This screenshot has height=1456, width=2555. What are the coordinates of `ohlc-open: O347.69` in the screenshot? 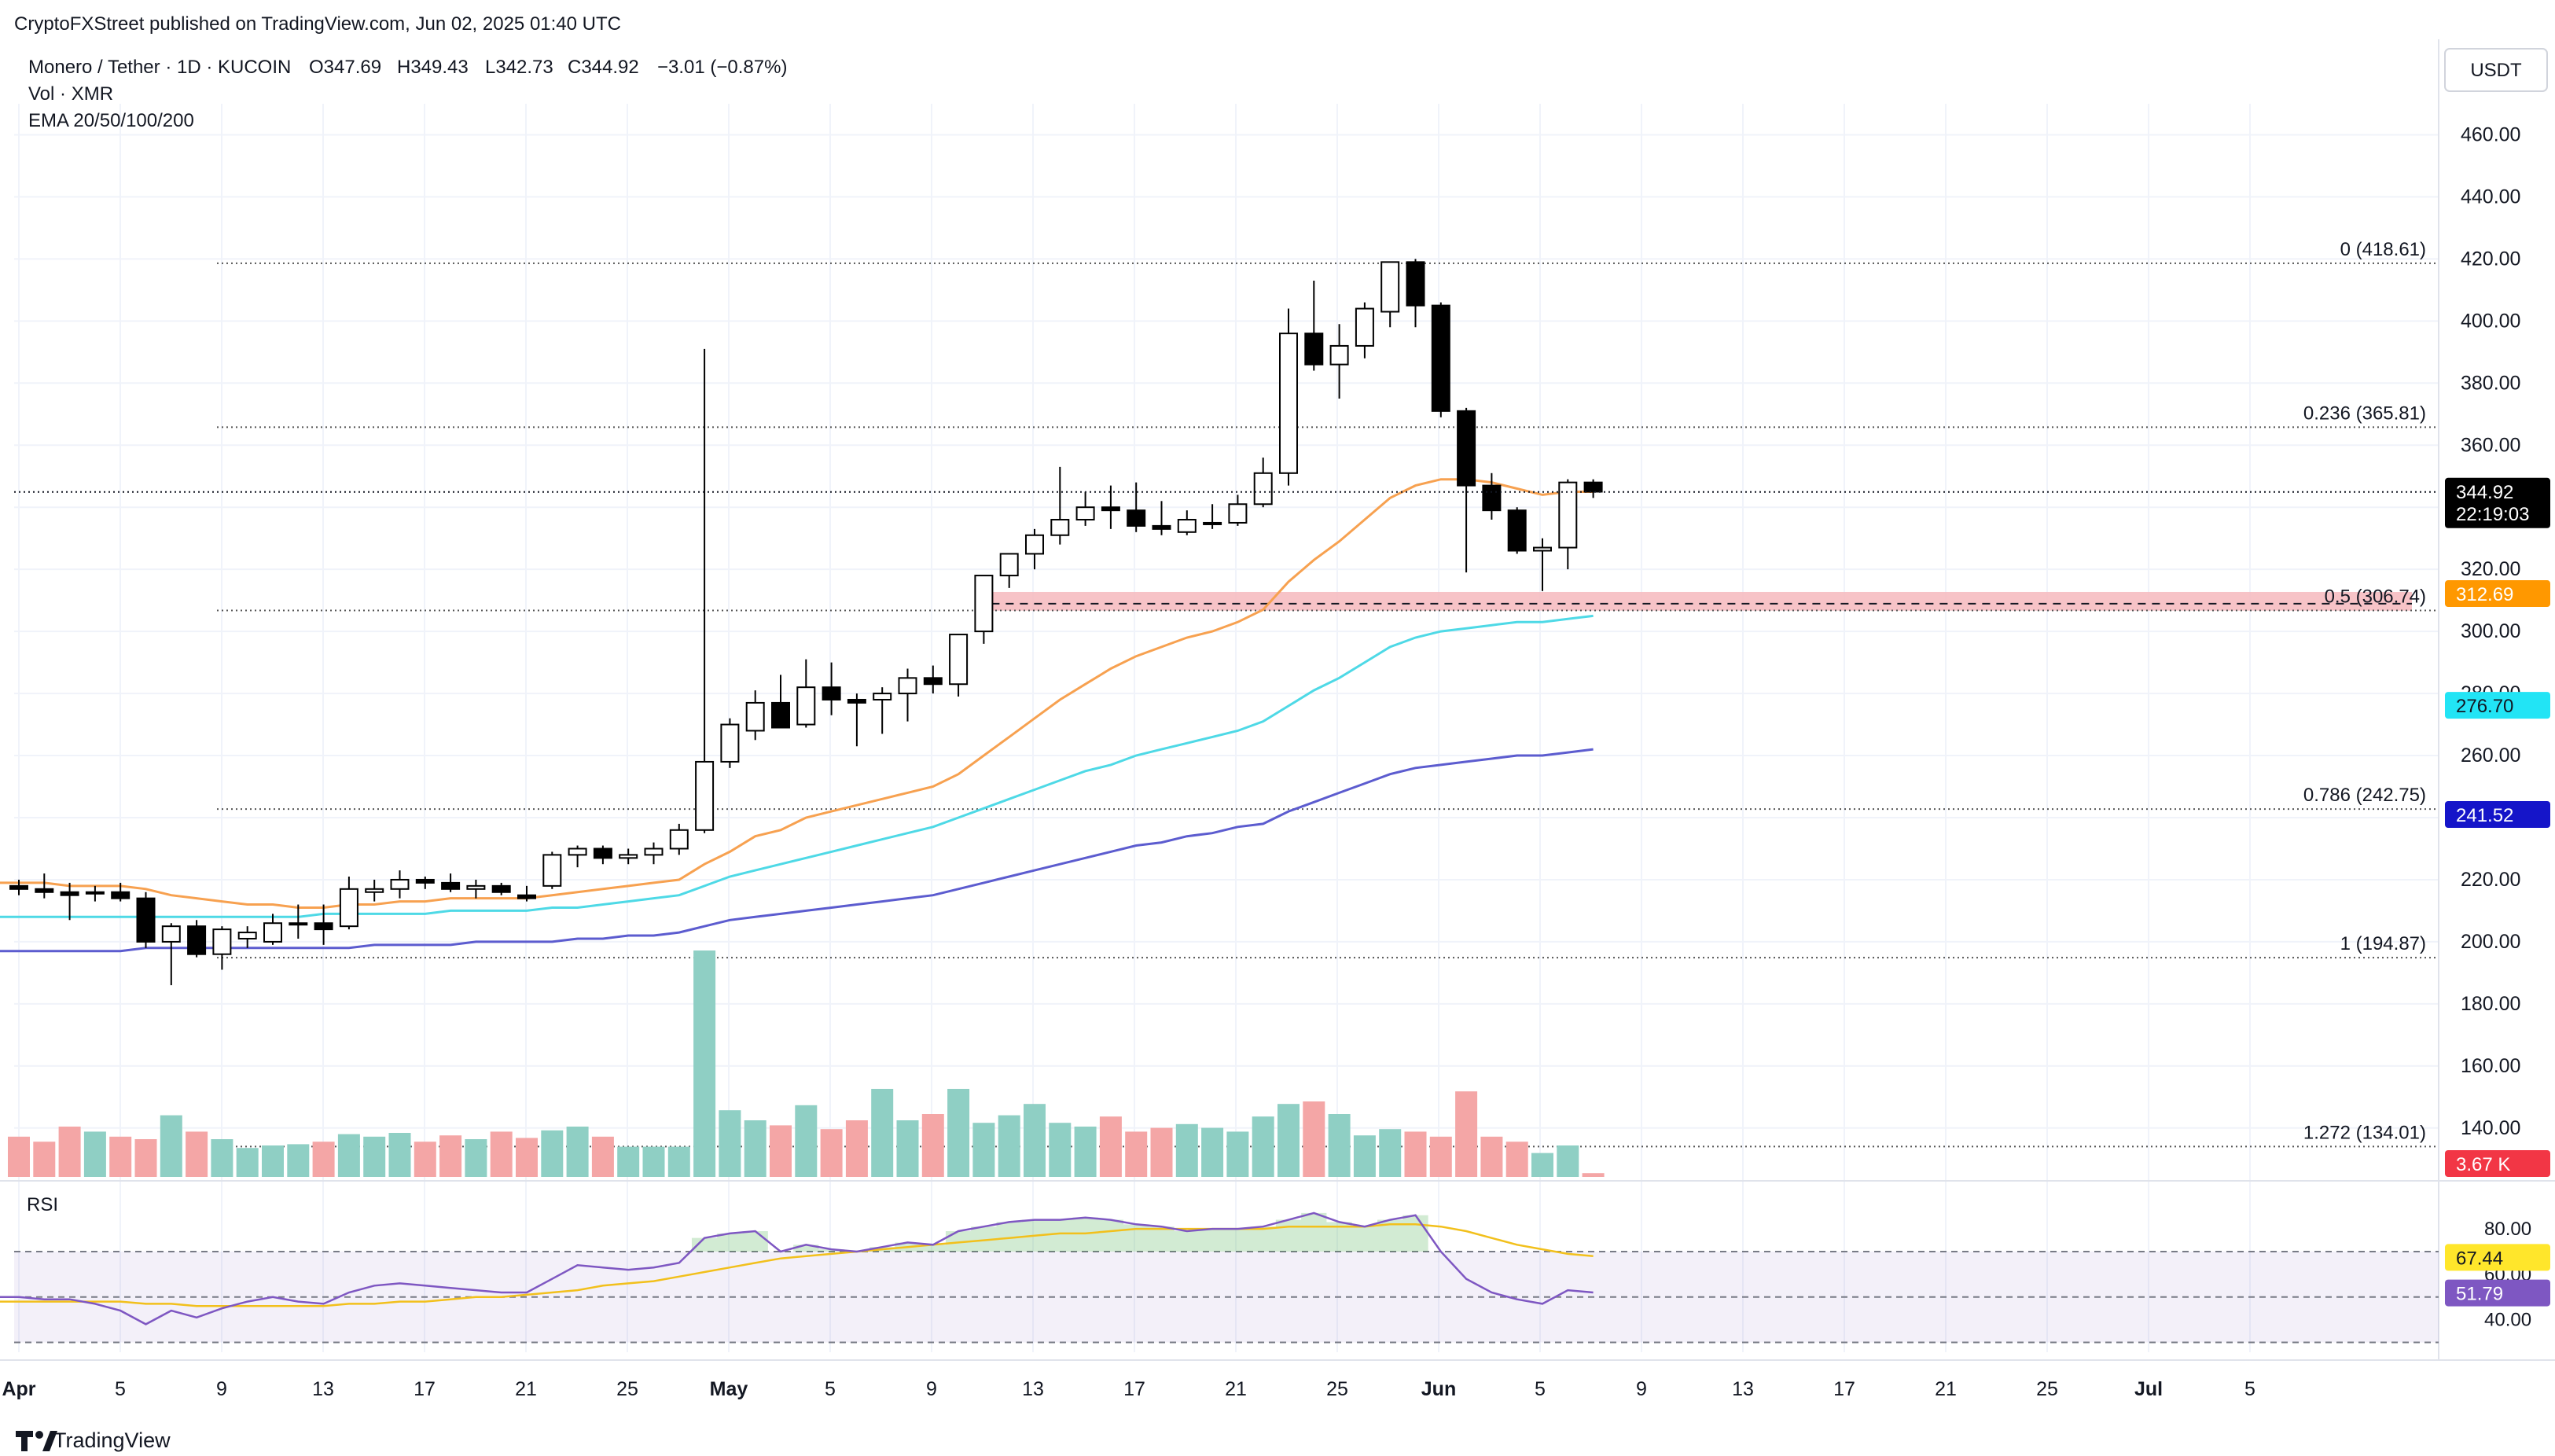 It's located at (345, 67).